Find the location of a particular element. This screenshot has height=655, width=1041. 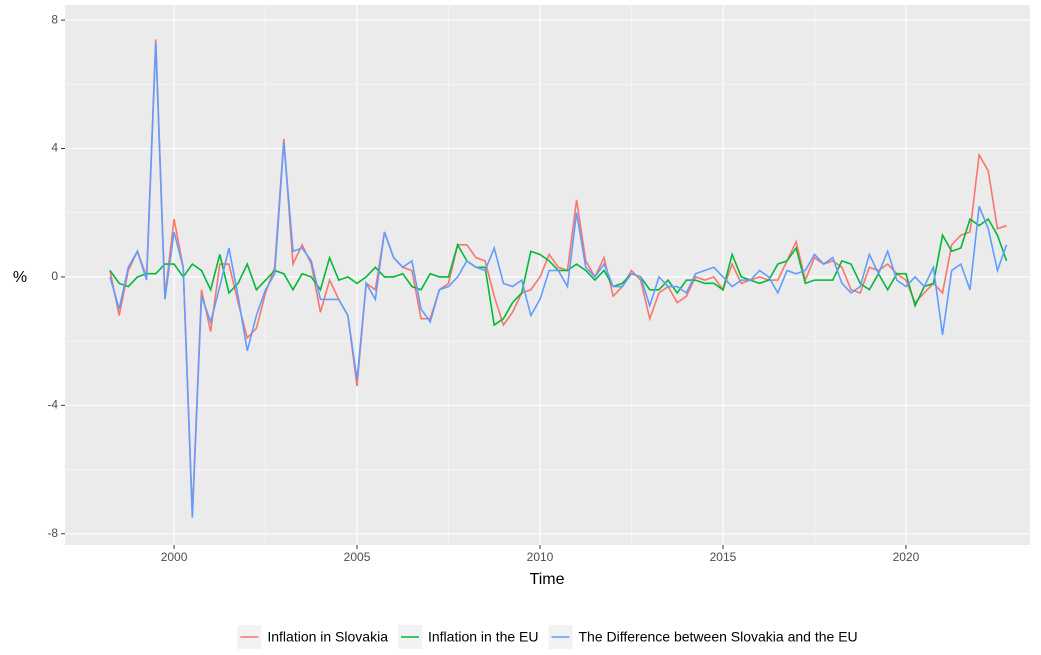

y-tick-label: 8 is located at coordinates (54, 19).